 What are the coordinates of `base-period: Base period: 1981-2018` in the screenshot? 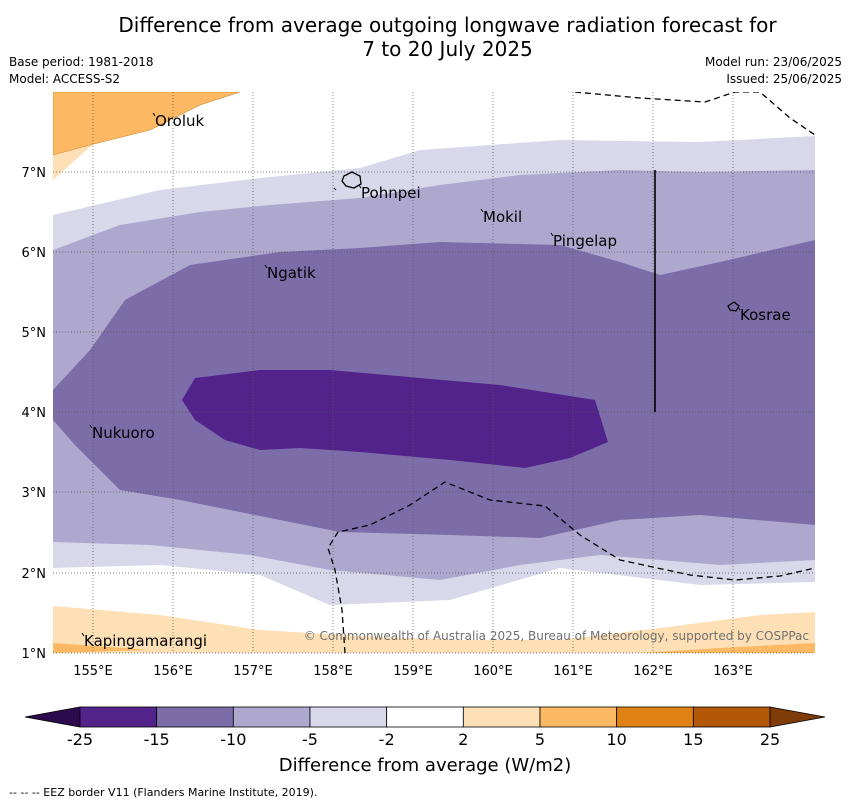 It's located at (81, 62).